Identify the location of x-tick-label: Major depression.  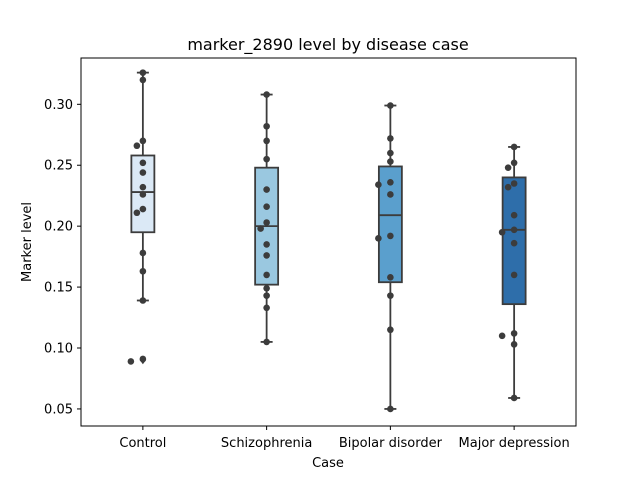
(514, 443).